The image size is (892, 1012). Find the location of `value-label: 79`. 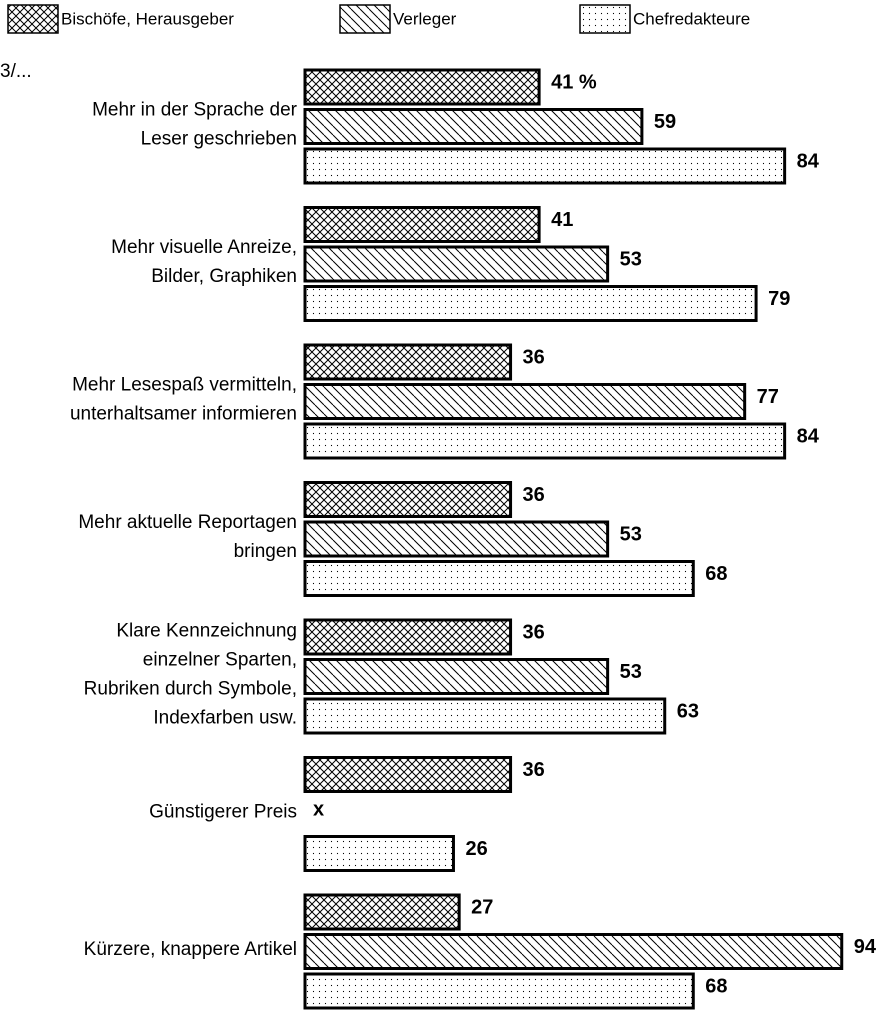

value-label: 79 is located at coordinates (779, 299).